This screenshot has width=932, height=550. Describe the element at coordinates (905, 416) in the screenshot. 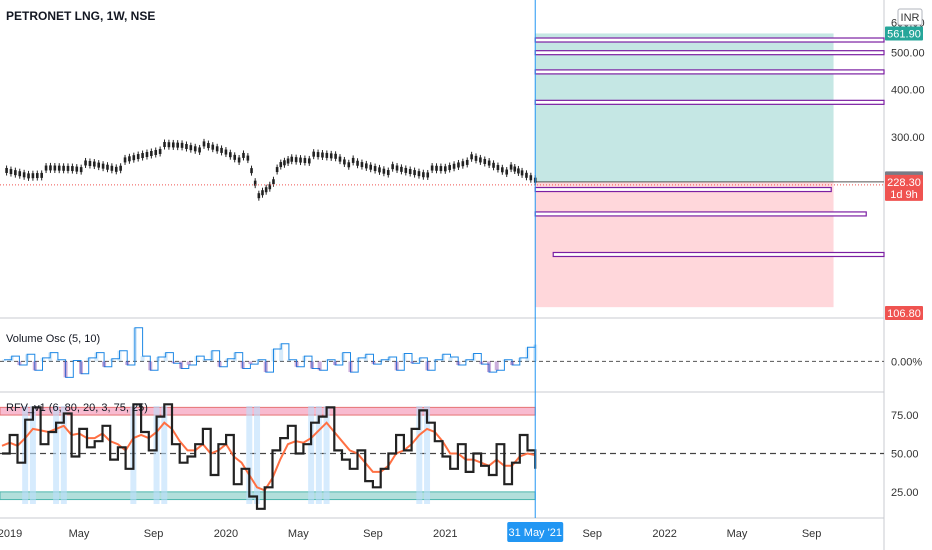

I see `rfv-tick-label: 75.00` at that location.